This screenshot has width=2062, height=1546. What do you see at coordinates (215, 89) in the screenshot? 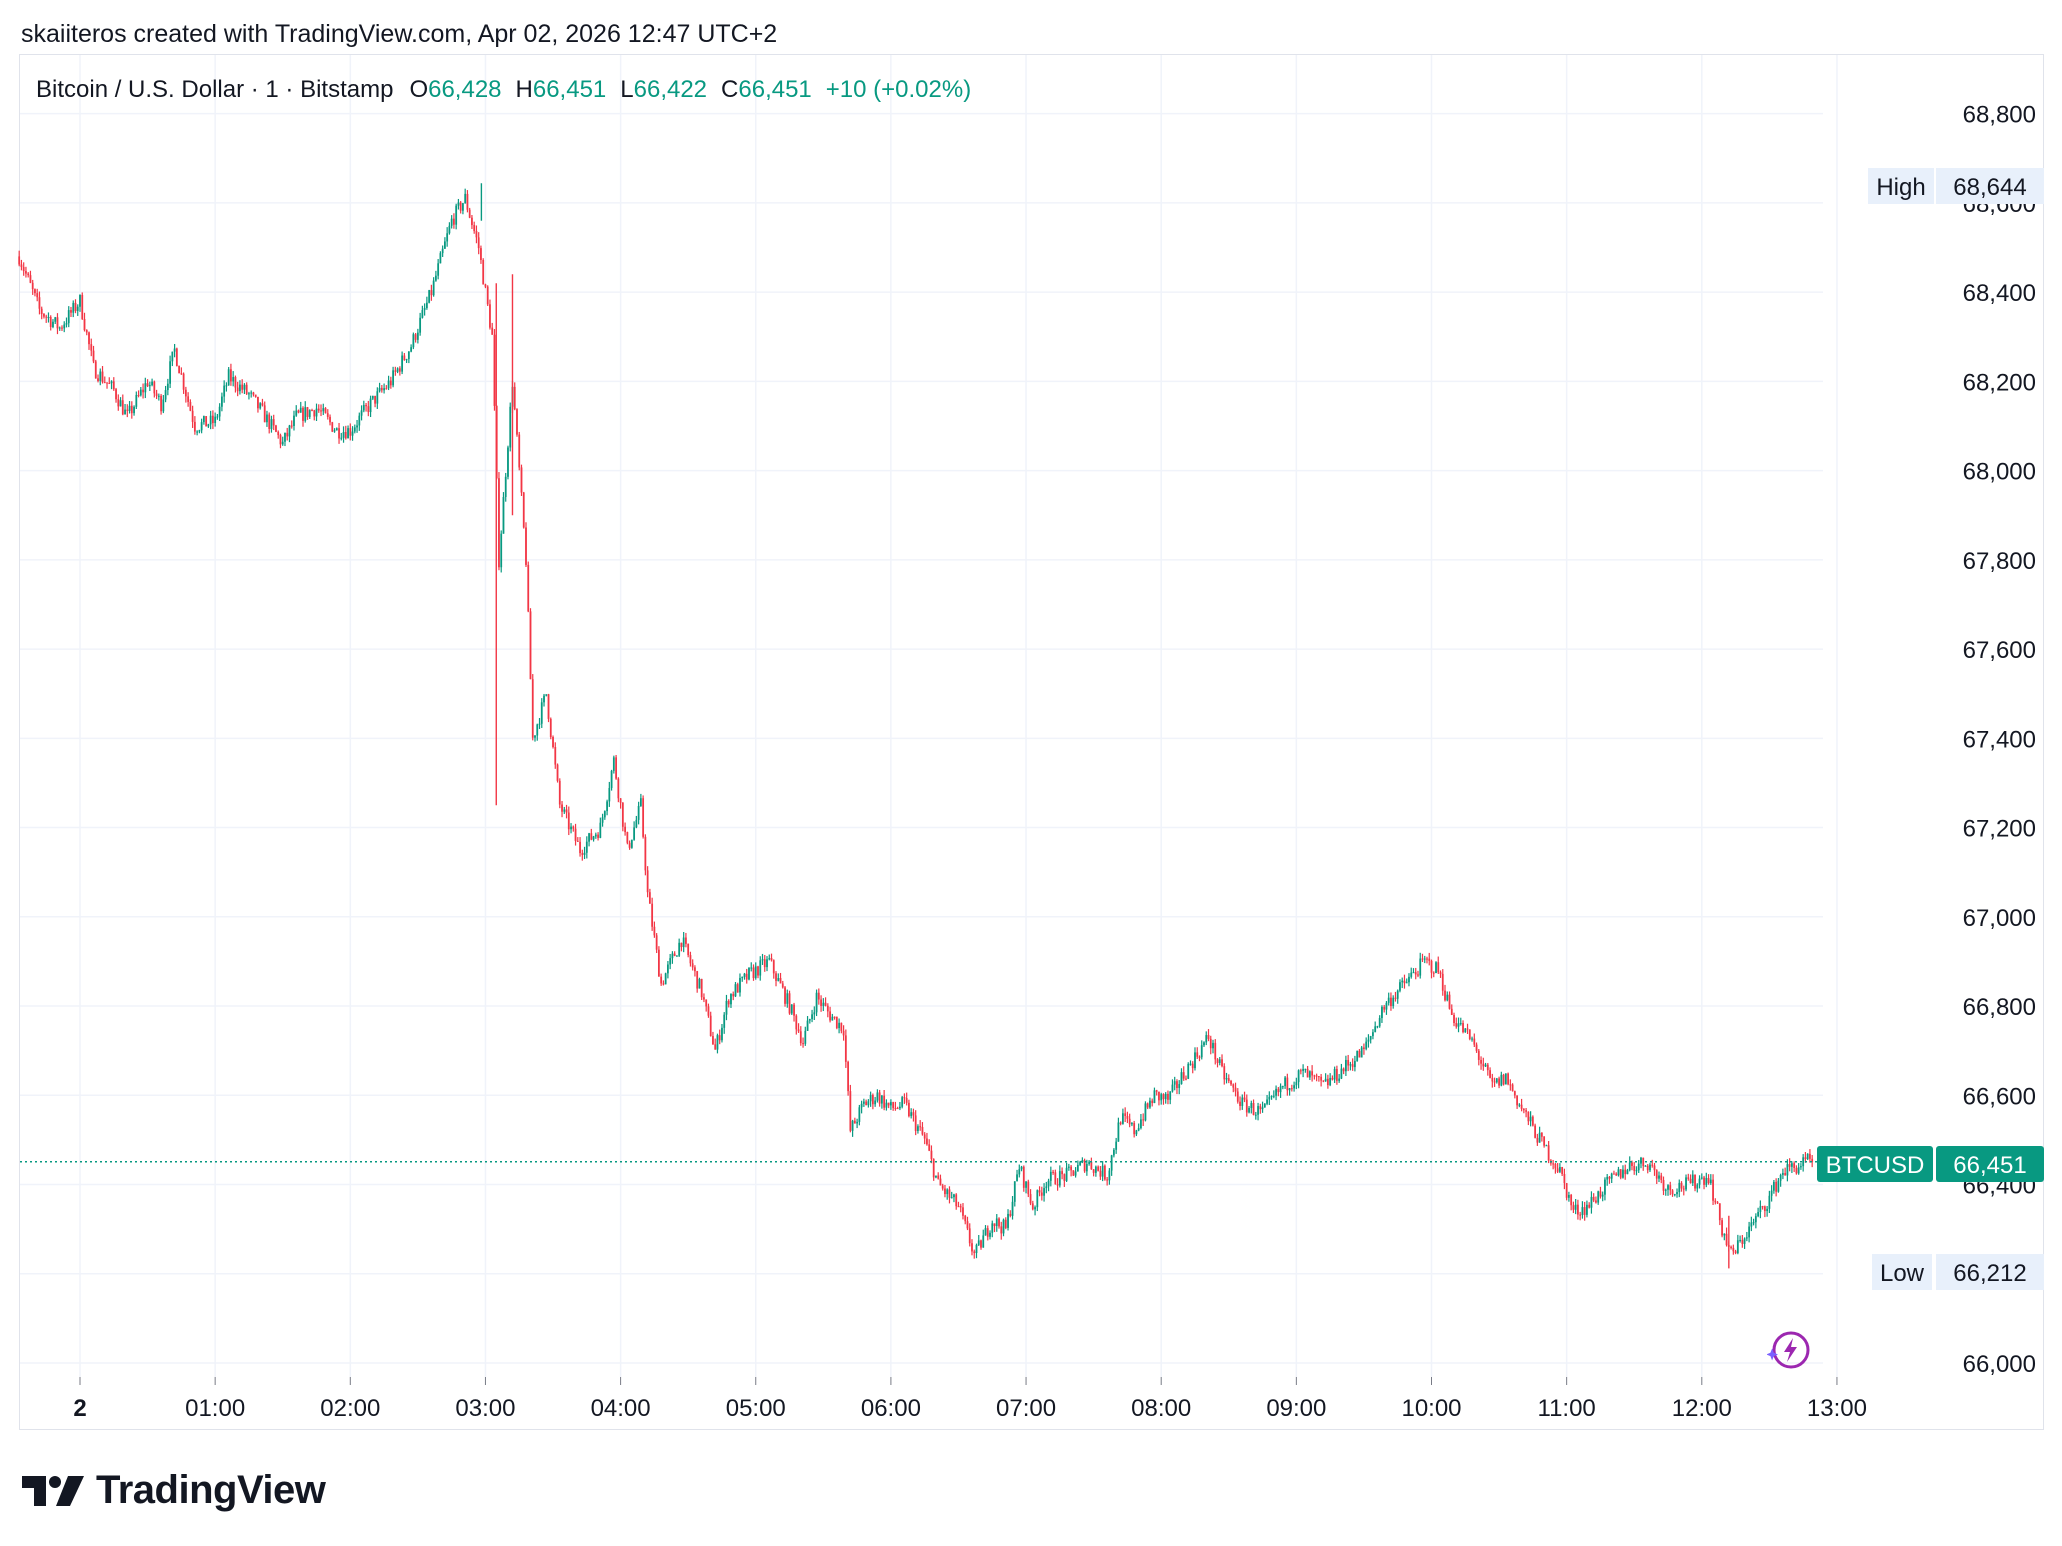
I see `legend-symbol: Bitcoin / U.S. Dollar · 1 · Bitstamp` at bounding box center [215, 89].